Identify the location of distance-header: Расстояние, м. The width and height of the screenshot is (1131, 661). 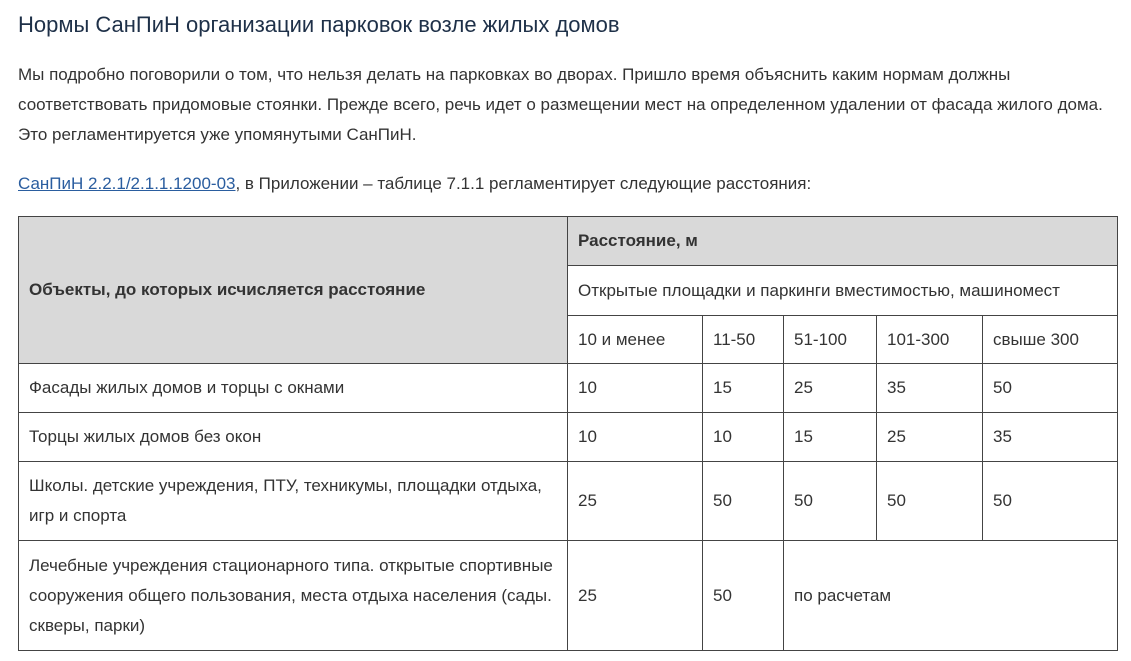
(842, 241).